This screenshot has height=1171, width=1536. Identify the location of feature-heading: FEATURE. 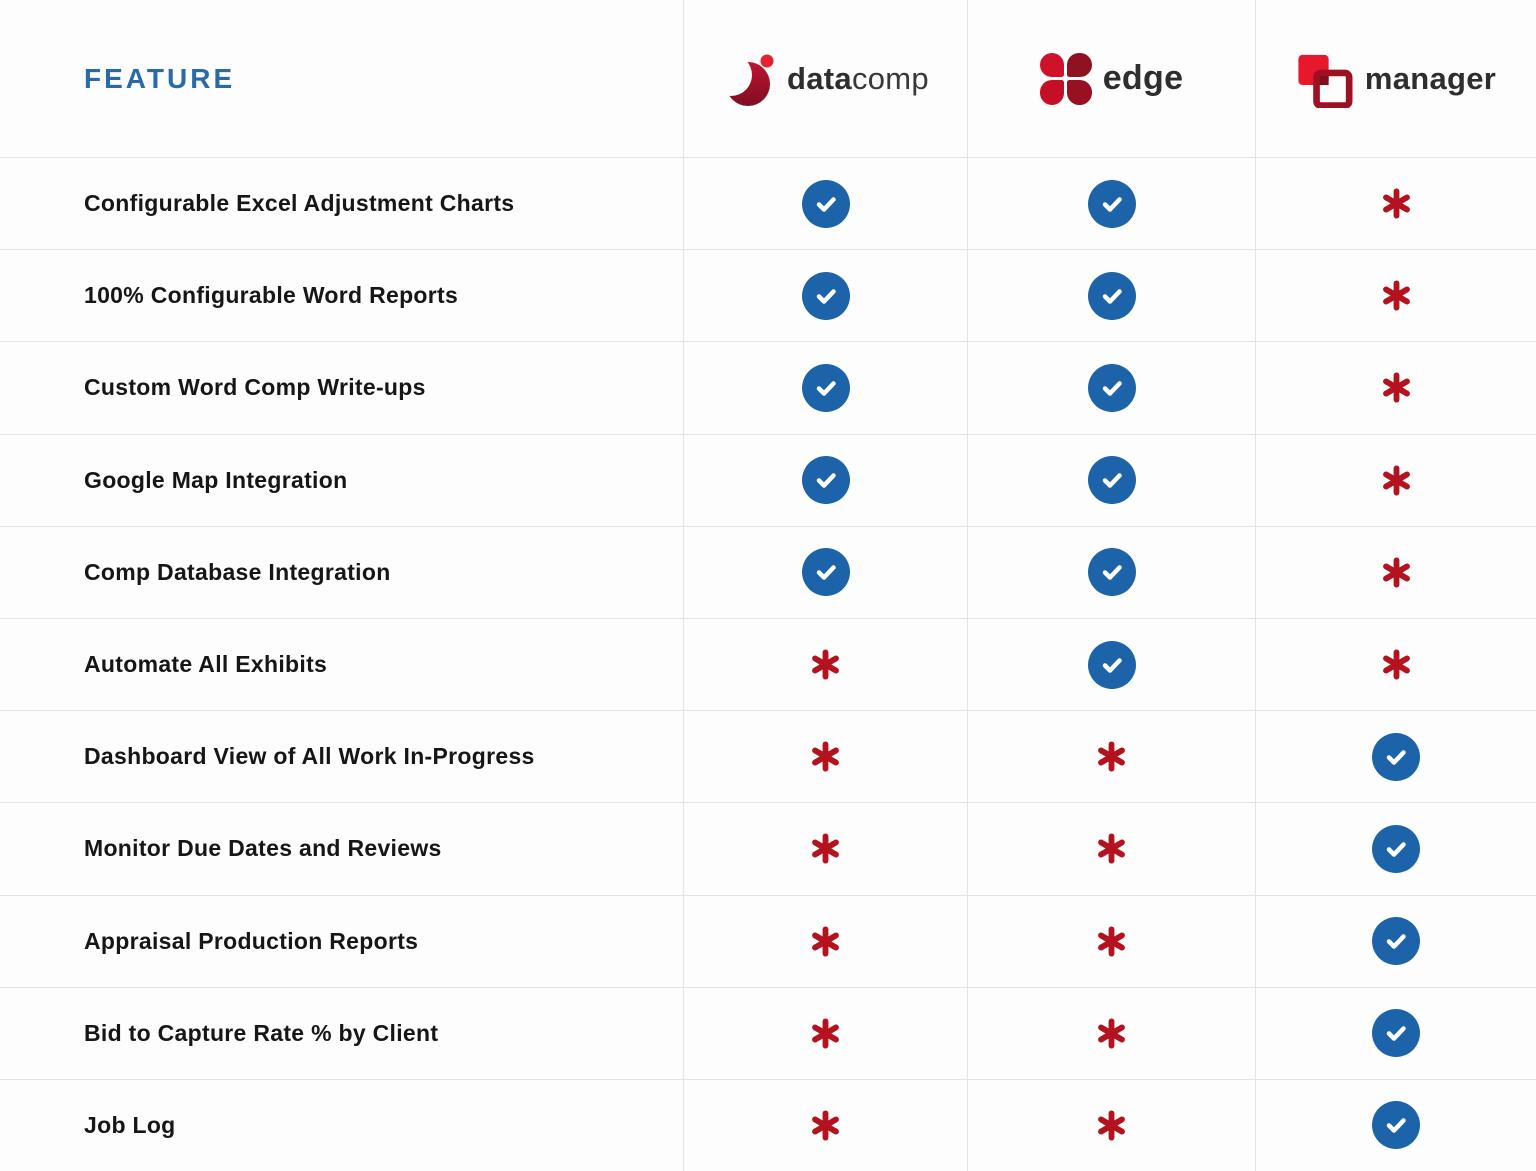
(160, 78).